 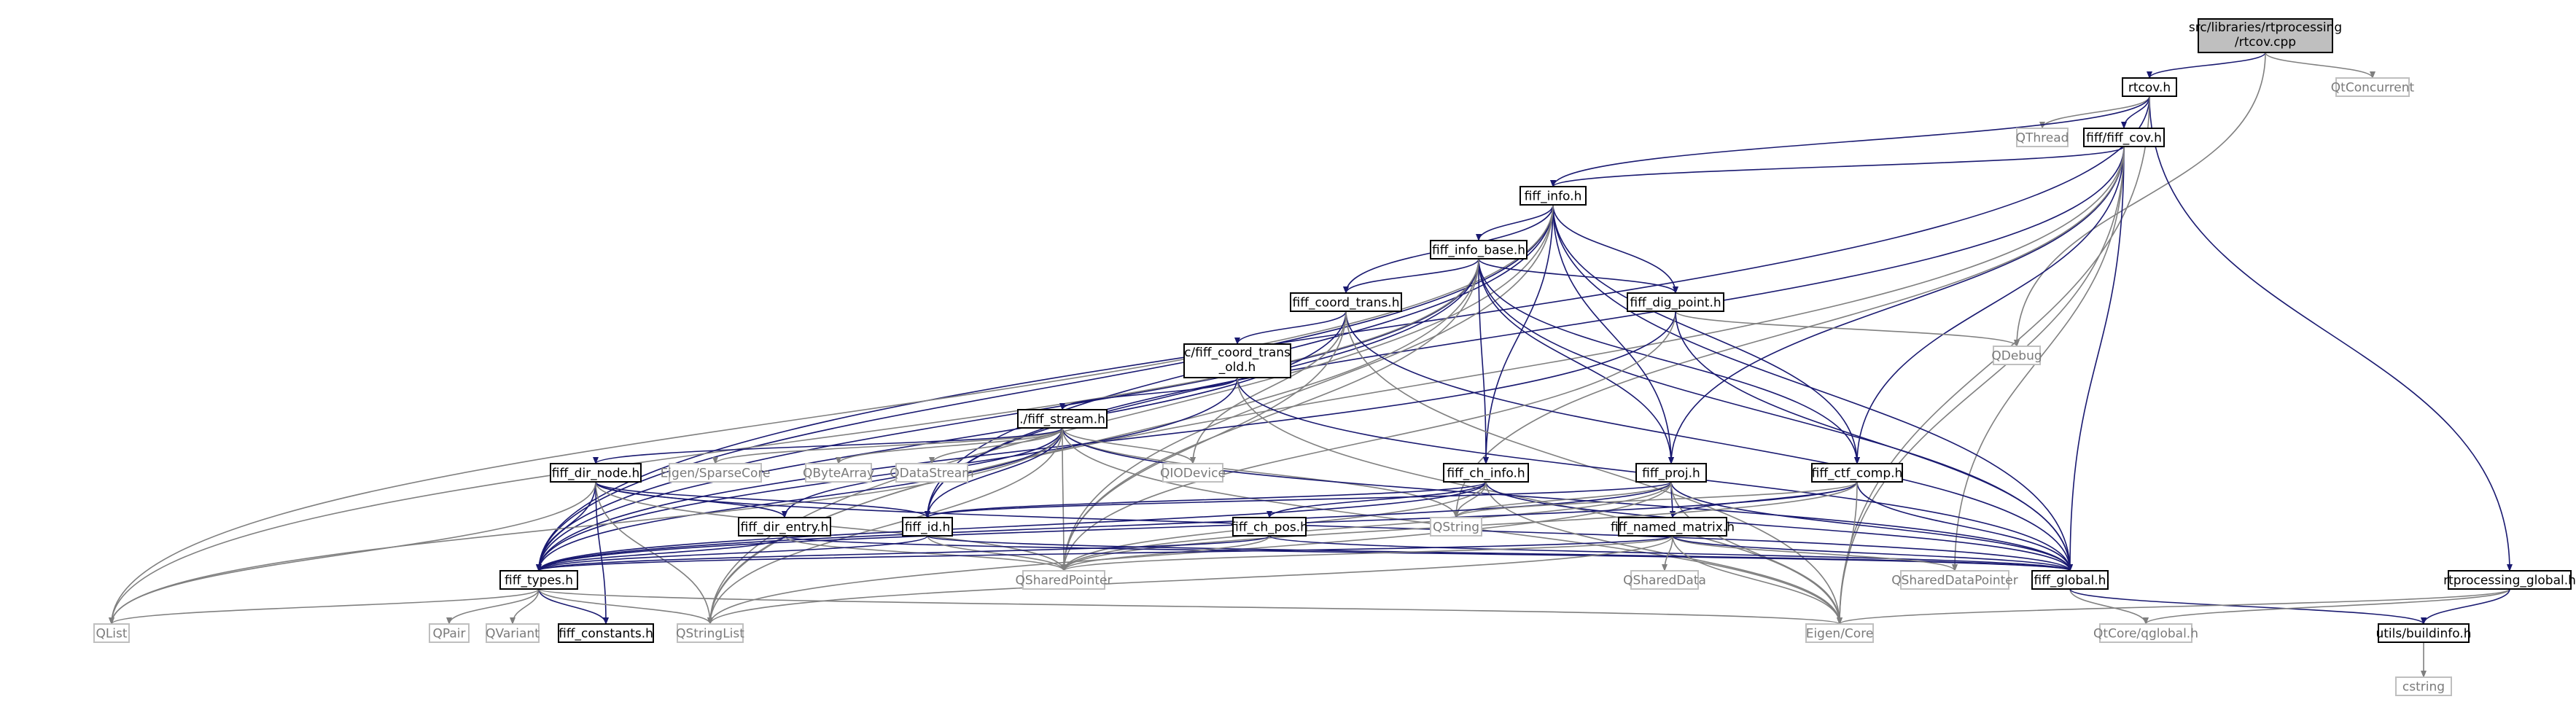 I want to click on graph-node: fiff_dir_entry.h, so click(x=784, y=527).